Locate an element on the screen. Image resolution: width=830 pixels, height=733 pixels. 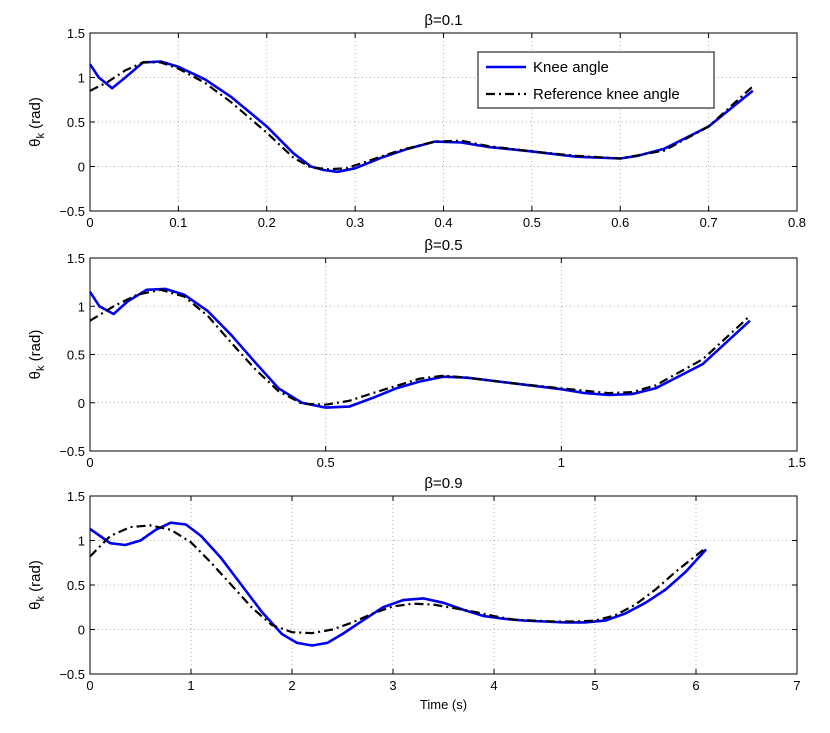
legend-box is located at coordinates (596, 80).